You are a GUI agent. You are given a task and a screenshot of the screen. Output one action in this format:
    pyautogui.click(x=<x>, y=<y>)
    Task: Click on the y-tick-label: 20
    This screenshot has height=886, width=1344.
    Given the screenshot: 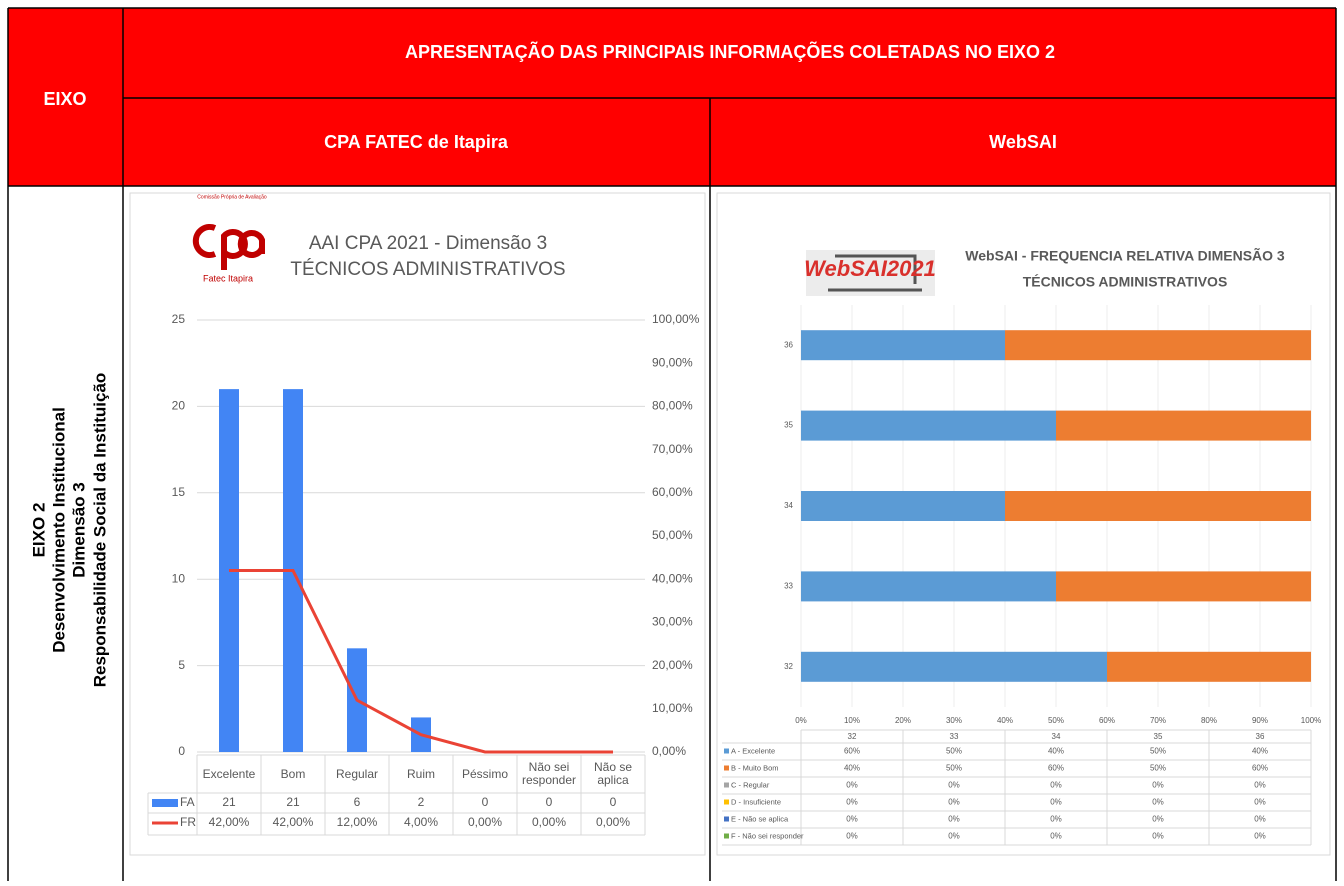 What is the action you would take?
    pyautogui.click(x=179, y=406)
    